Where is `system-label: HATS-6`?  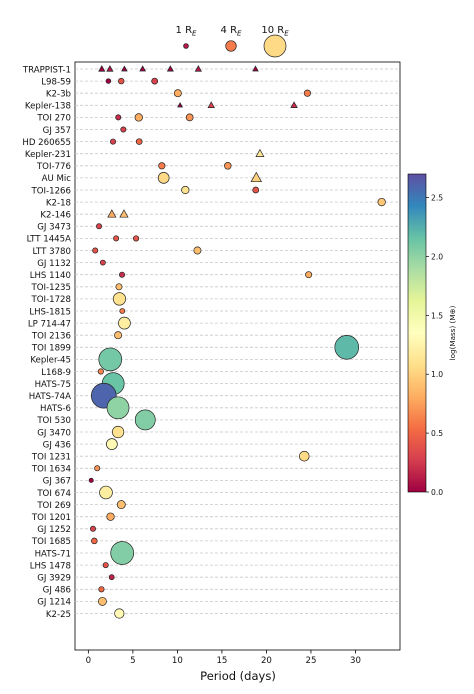 system-label: HATS-6 is located at coordinates (55, 409).